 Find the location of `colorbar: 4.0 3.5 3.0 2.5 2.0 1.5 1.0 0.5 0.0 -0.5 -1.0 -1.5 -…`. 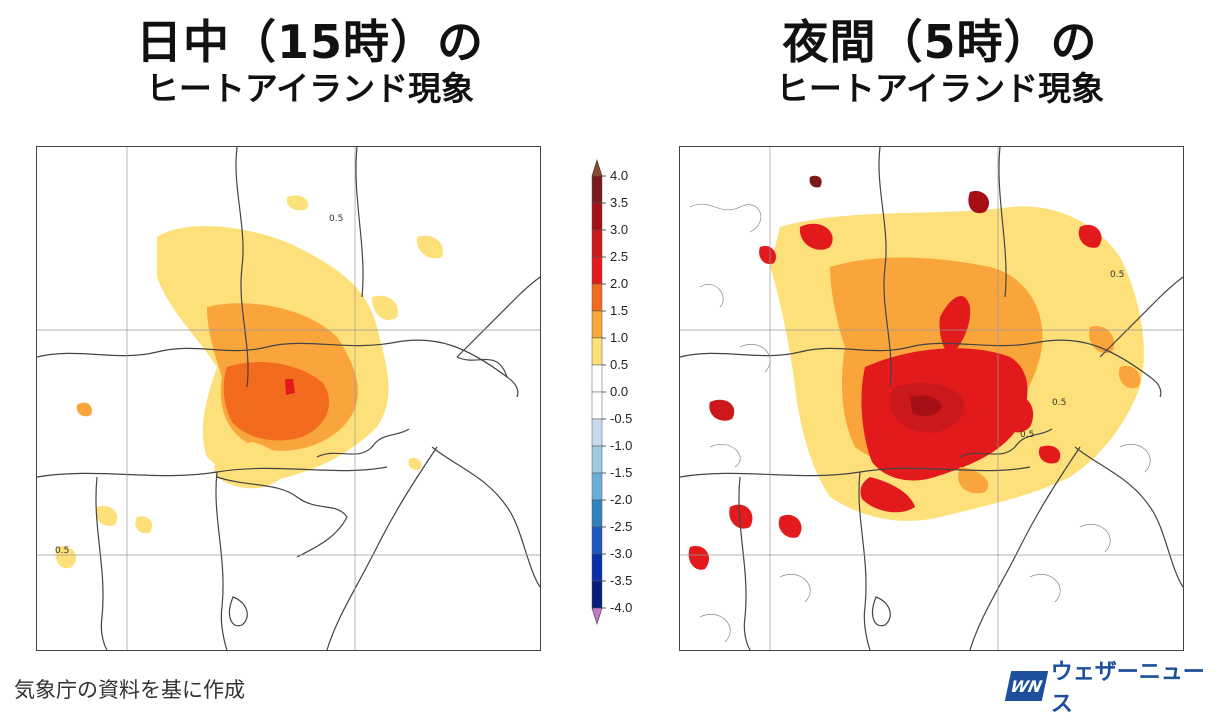

colorbar: 4.0 3.5 3.0 2.5 2.0 1.5 1.0 0.5 0.0 -0.5 -1.0 -1.5 -… is located at coordinates (626, 398).